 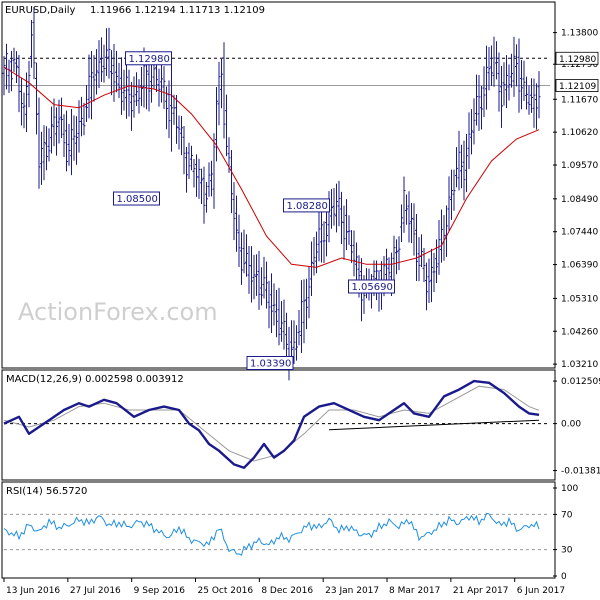 What do you see at coordinates (567, 515) in the screenshot?
I see `rsi-tick-label: 70` at bounding box center [567, 515].